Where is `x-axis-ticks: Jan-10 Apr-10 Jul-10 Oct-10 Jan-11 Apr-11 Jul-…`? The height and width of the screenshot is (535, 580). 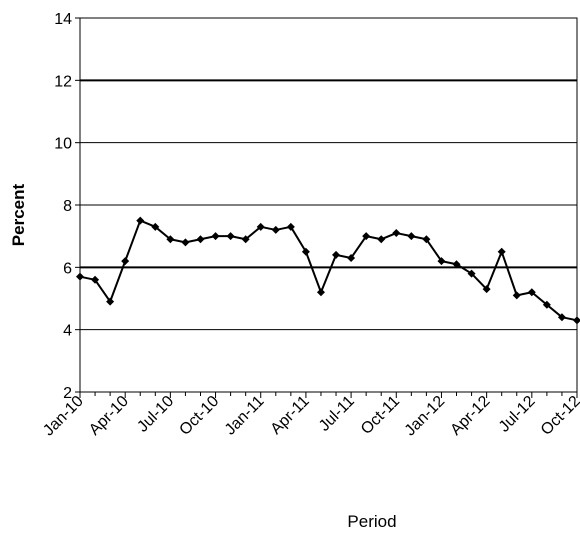
x-axis-ticks: Jan-10 Apr-10 Jul-10 Oct-10 Jan-11 Apr-11 Jul-… is located at coordinates (310, 415).